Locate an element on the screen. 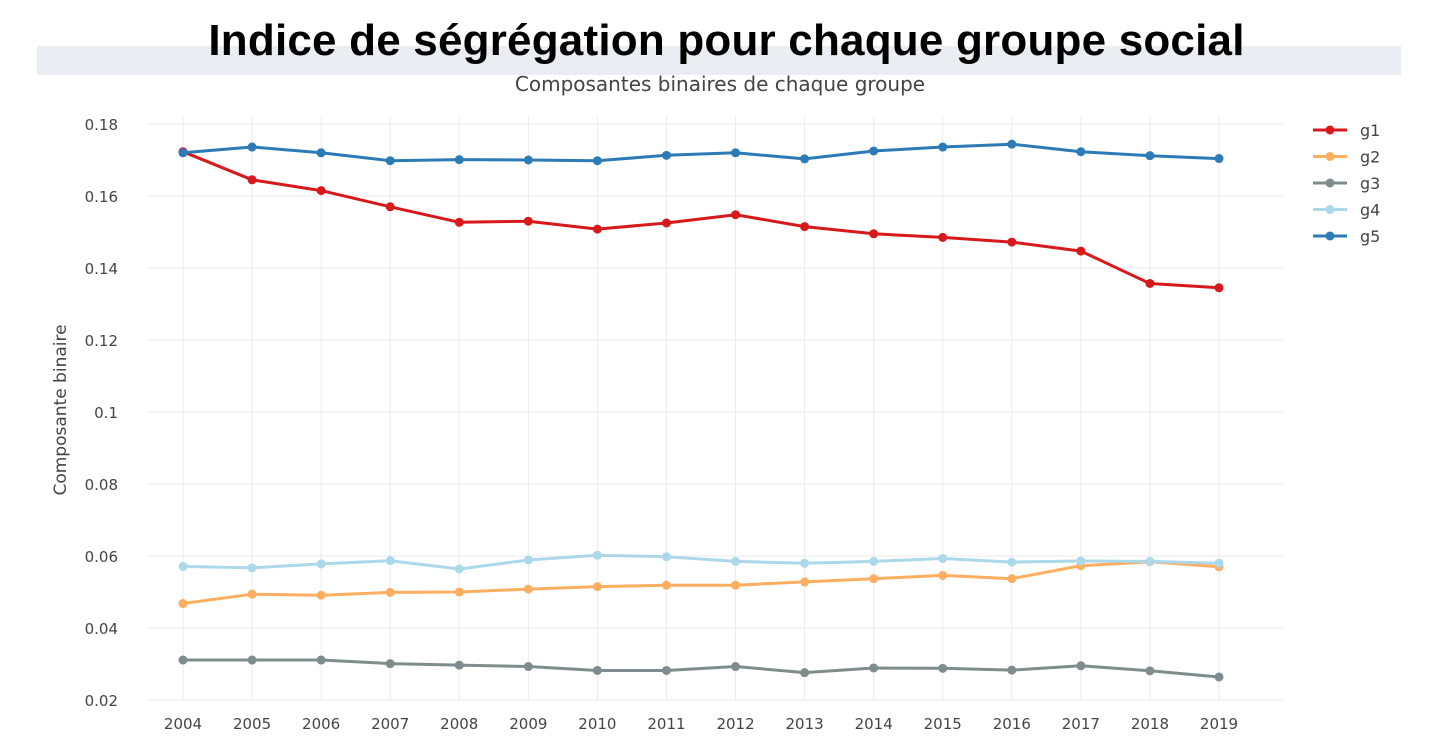  x-tick-label: 2007 is located at coordinates (390, 724).